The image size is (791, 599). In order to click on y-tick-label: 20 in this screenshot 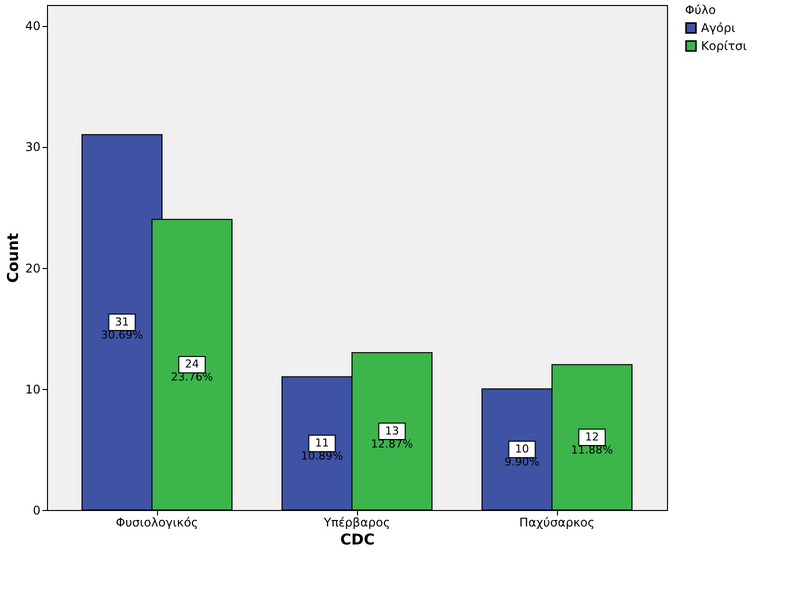, I will do `click(32, 268)`.